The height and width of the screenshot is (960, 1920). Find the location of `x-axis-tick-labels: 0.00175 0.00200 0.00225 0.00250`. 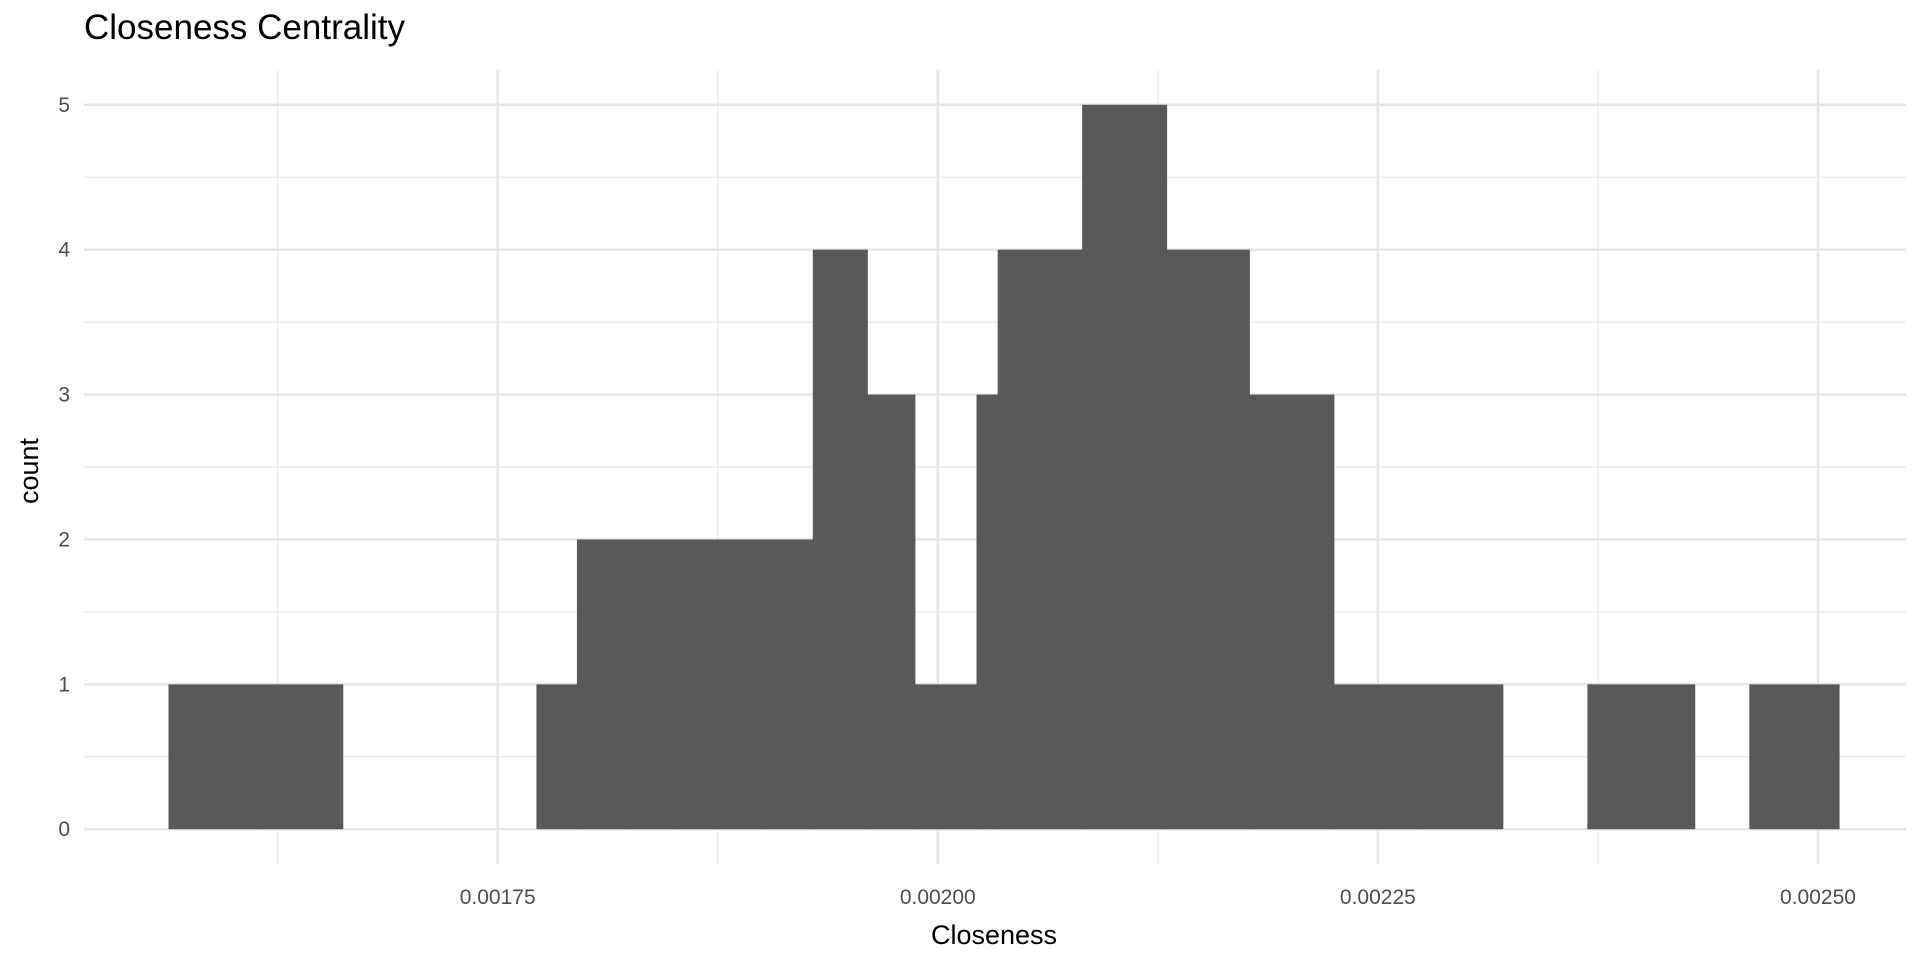

x-axis-tick-labels: 0.00175 0.00200 0.00225 0.00250 is located at coordinates (1158, 897).